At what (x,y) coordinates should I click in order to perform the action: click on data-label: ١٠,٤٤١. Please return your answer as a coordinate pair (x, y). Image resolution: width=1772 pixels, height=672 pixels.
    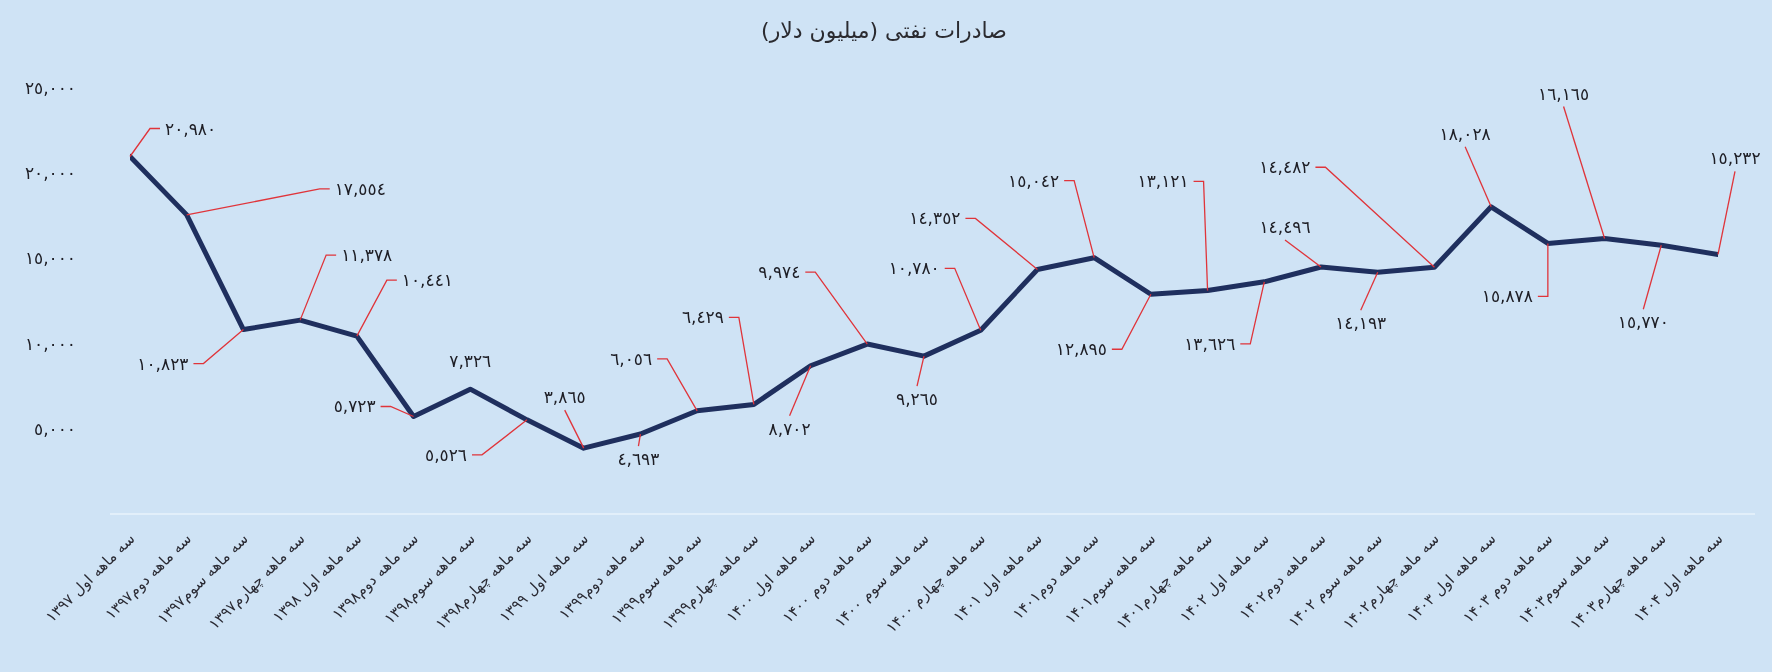
    Looking at the image, I should click on (427, 280).